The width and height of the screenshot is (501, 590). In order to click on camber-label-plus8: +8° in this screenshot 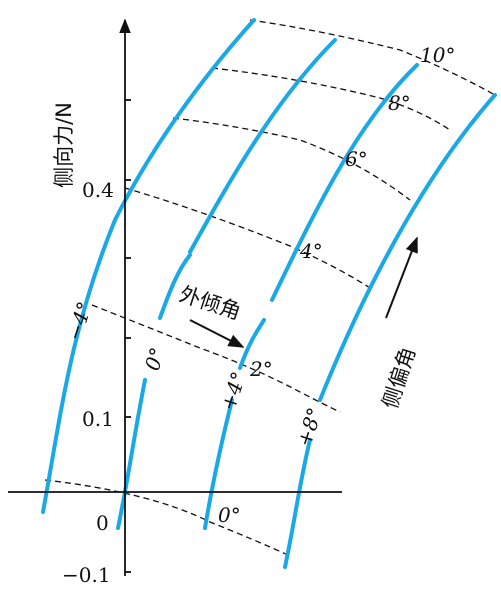, I will do `click(309, 427)`.